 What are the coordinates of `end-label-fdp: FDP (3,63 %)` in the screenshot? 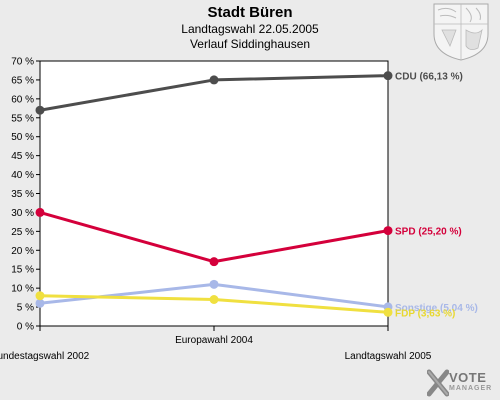 It's located at (425, 313).